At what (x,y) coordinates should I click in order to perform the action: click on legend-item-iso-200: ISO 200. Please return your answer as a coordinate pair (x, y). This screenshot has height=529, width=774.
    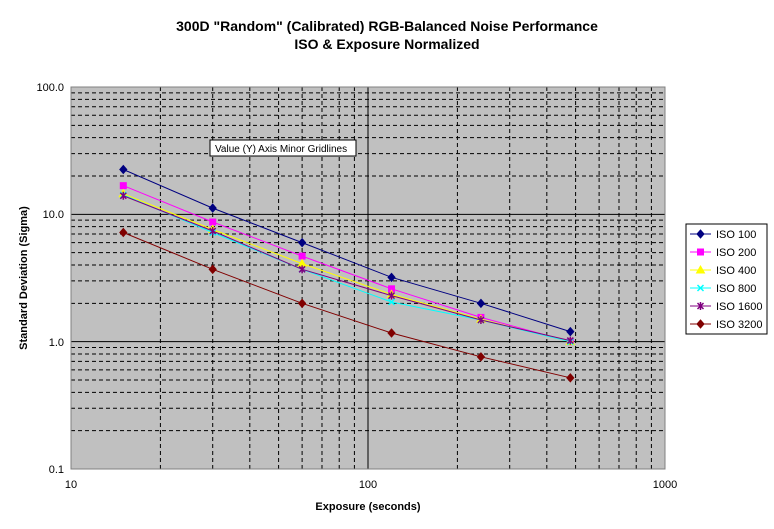
    Looking at the image, I should click on (723, 253).